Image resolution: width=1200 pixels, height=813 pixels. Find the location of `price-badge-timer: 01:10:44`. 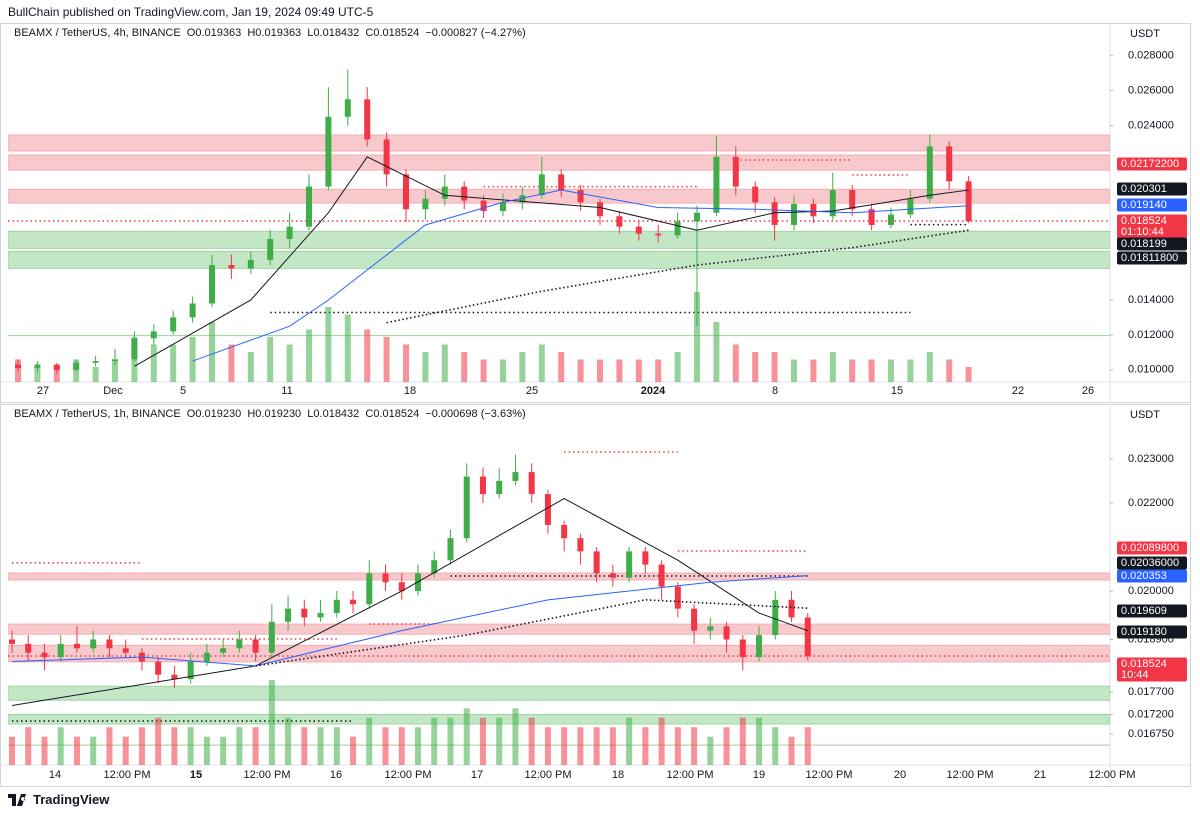

price-badge-timer: 01:10:44 is located at coordinates (1142, 232).